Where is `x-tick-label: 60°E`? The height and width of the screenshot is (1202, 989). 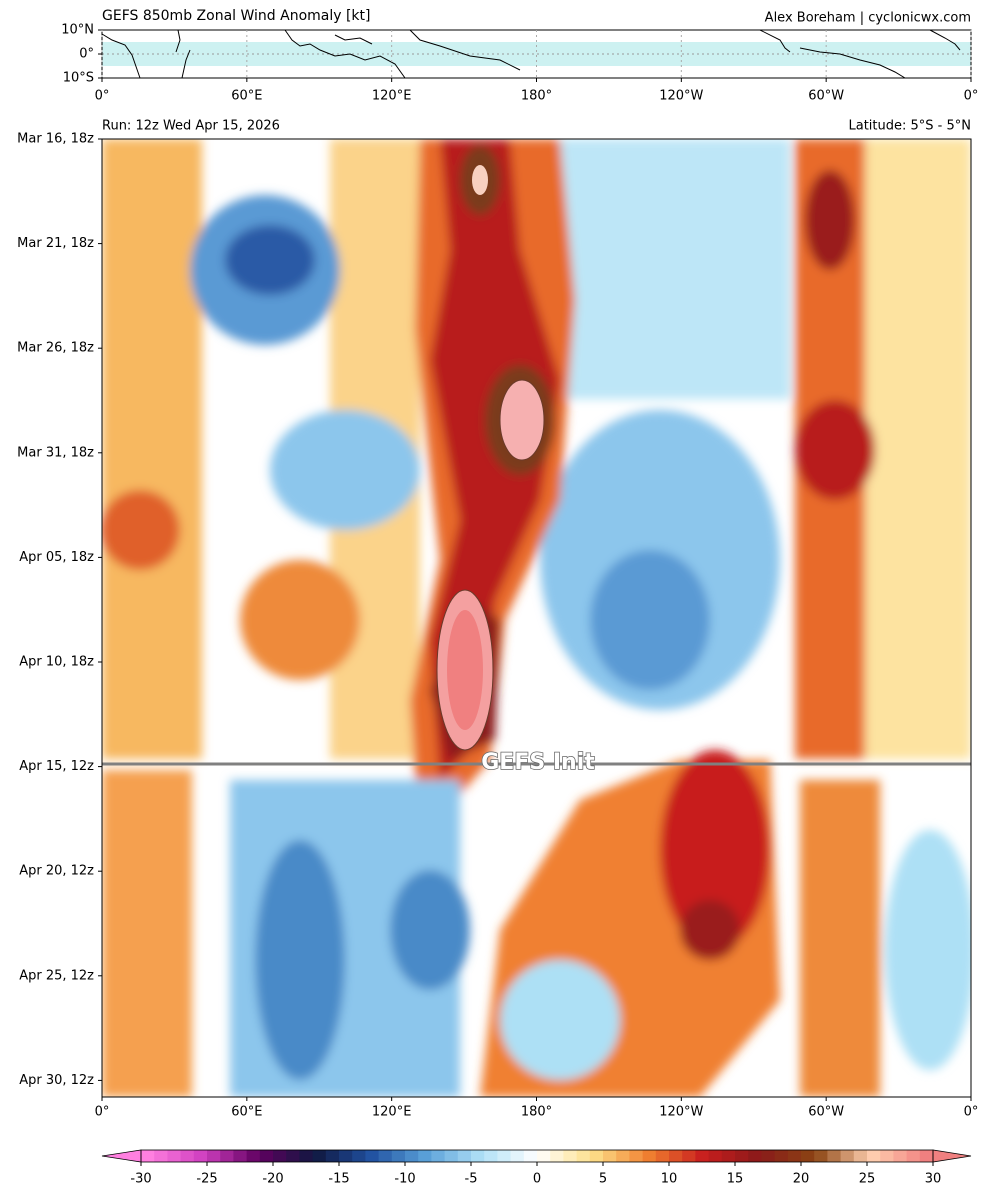
x-tick-label: 60°E is located at coordinates (246, 1112).